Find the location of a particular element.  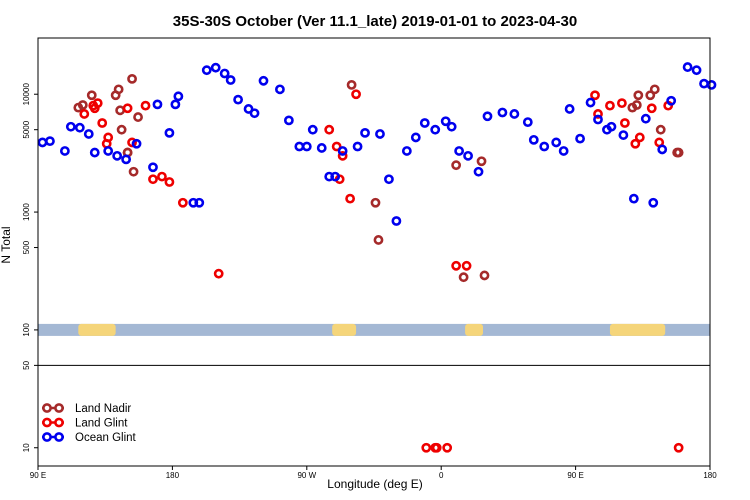

y-tick-label: 100 is located at coordinates (26, 330).